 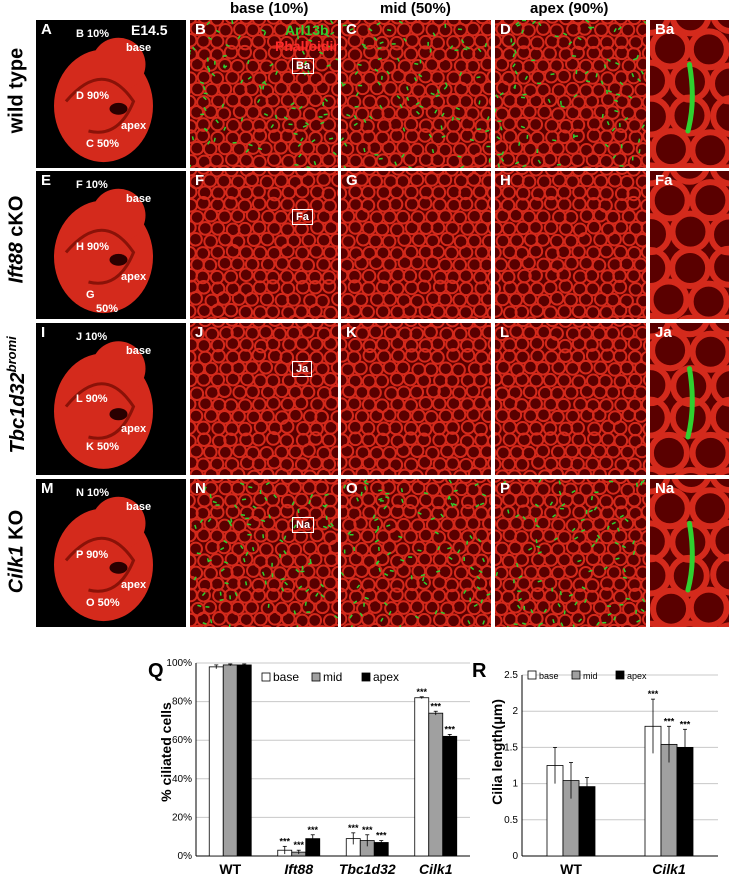 What do you see at coordinates (230, 869) in the screenshot?
I see `category-label: WT` at bounding box center [230, 869].